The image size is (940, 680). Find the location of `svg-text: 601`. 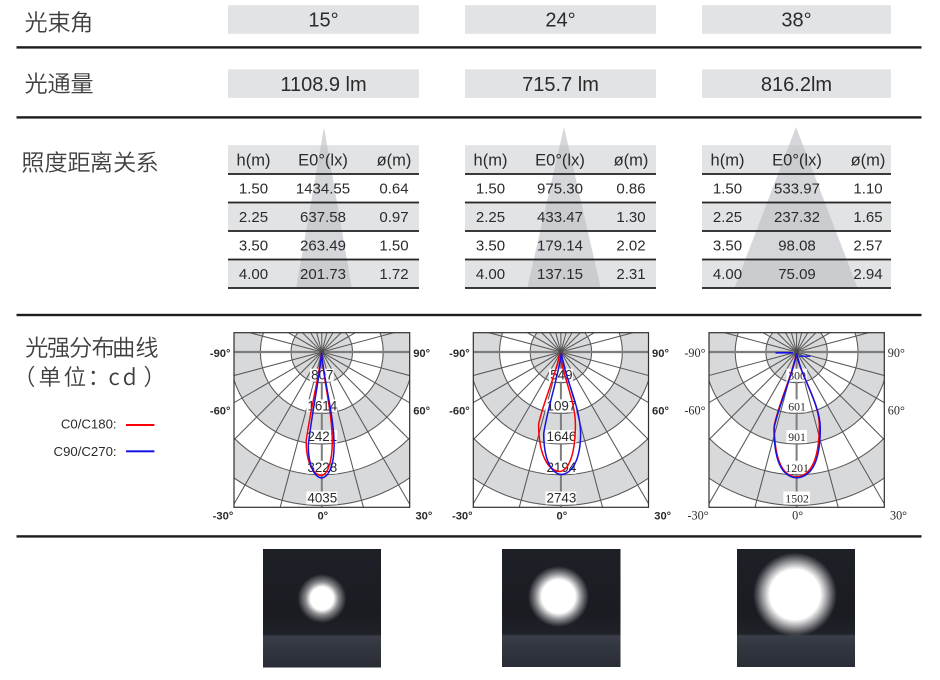

svg-text: 601 is located at coordinates (797, 406).